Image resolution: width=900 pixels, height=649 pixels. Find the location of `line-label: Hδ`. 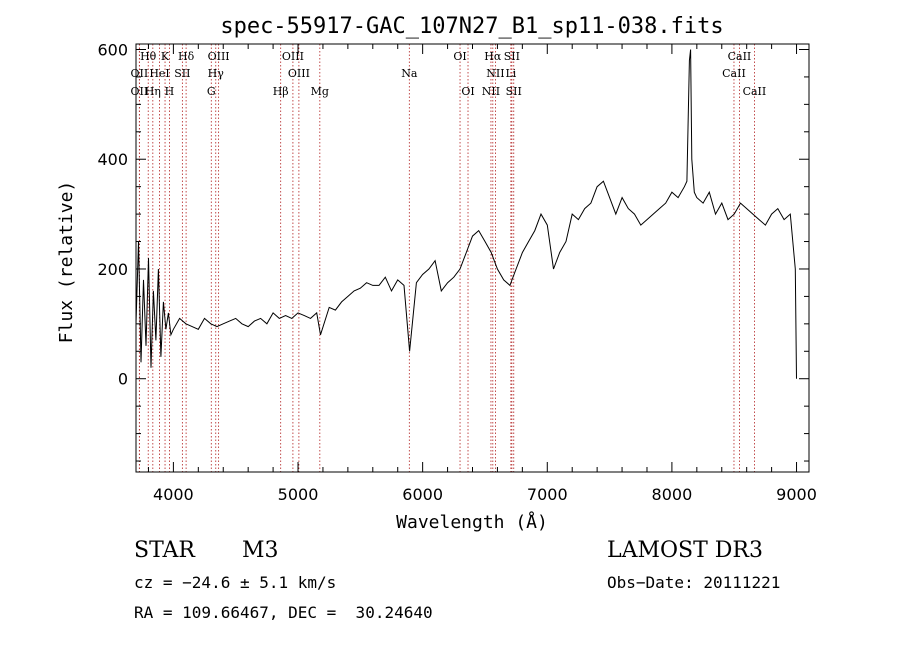

line-label: Hδ is located at coordinates (186, 56).